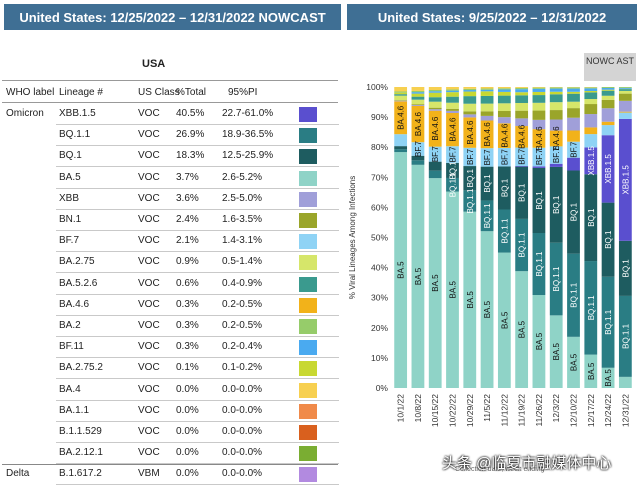 Image resolution: width=640 pixels, height=486 pixels. I want to click on row-total: 0.0%, so click(187, 410).